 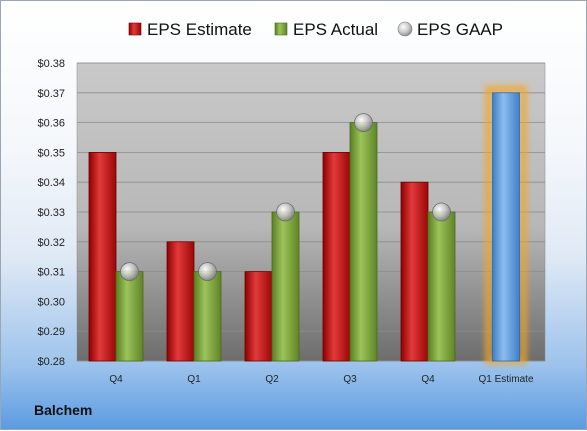 What do you see at coordinates (505, 379) in the screenshot?
I see `x-tick-label: Q1 Estimate` at bounding box center [505, 379].